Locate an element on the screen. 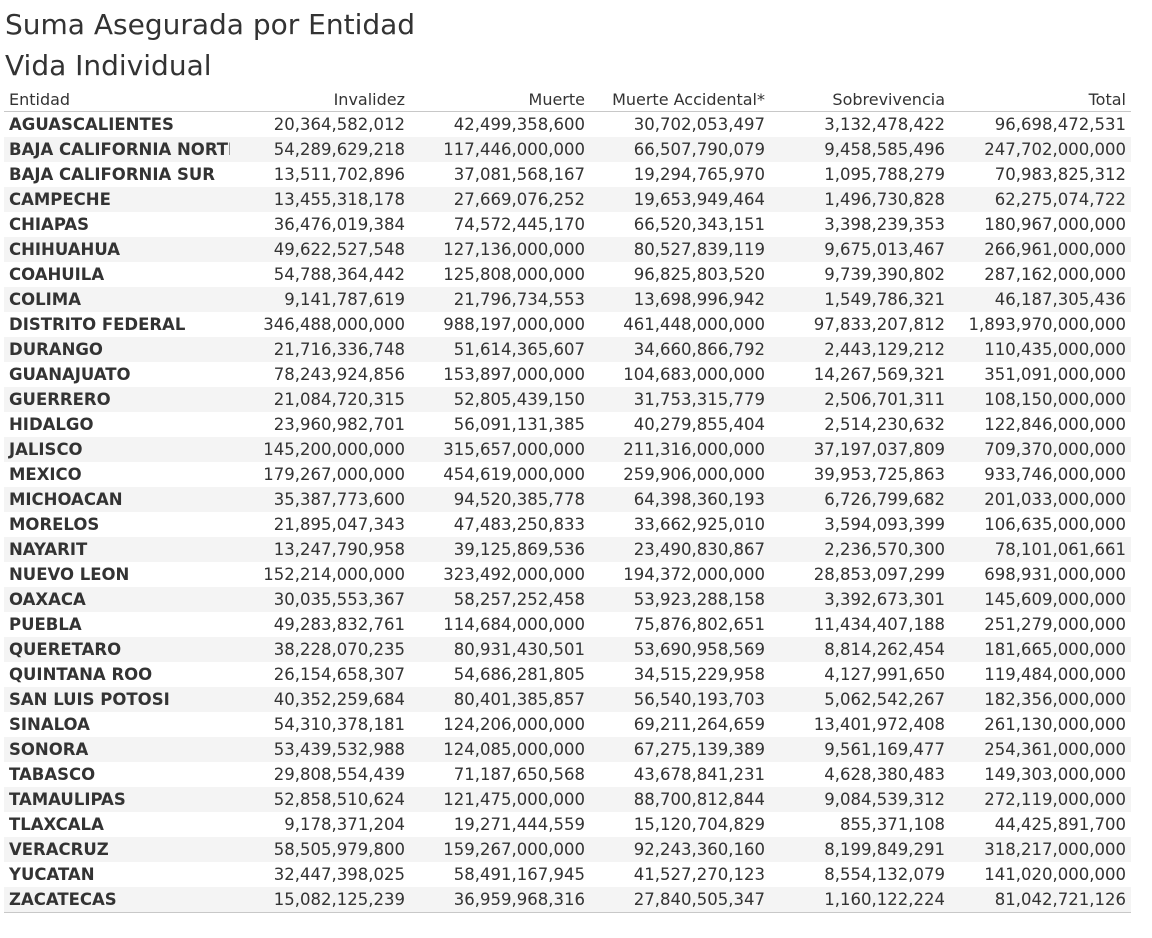  cell-entidad: QUINTANA ROO is located at coordinates (81, 674).